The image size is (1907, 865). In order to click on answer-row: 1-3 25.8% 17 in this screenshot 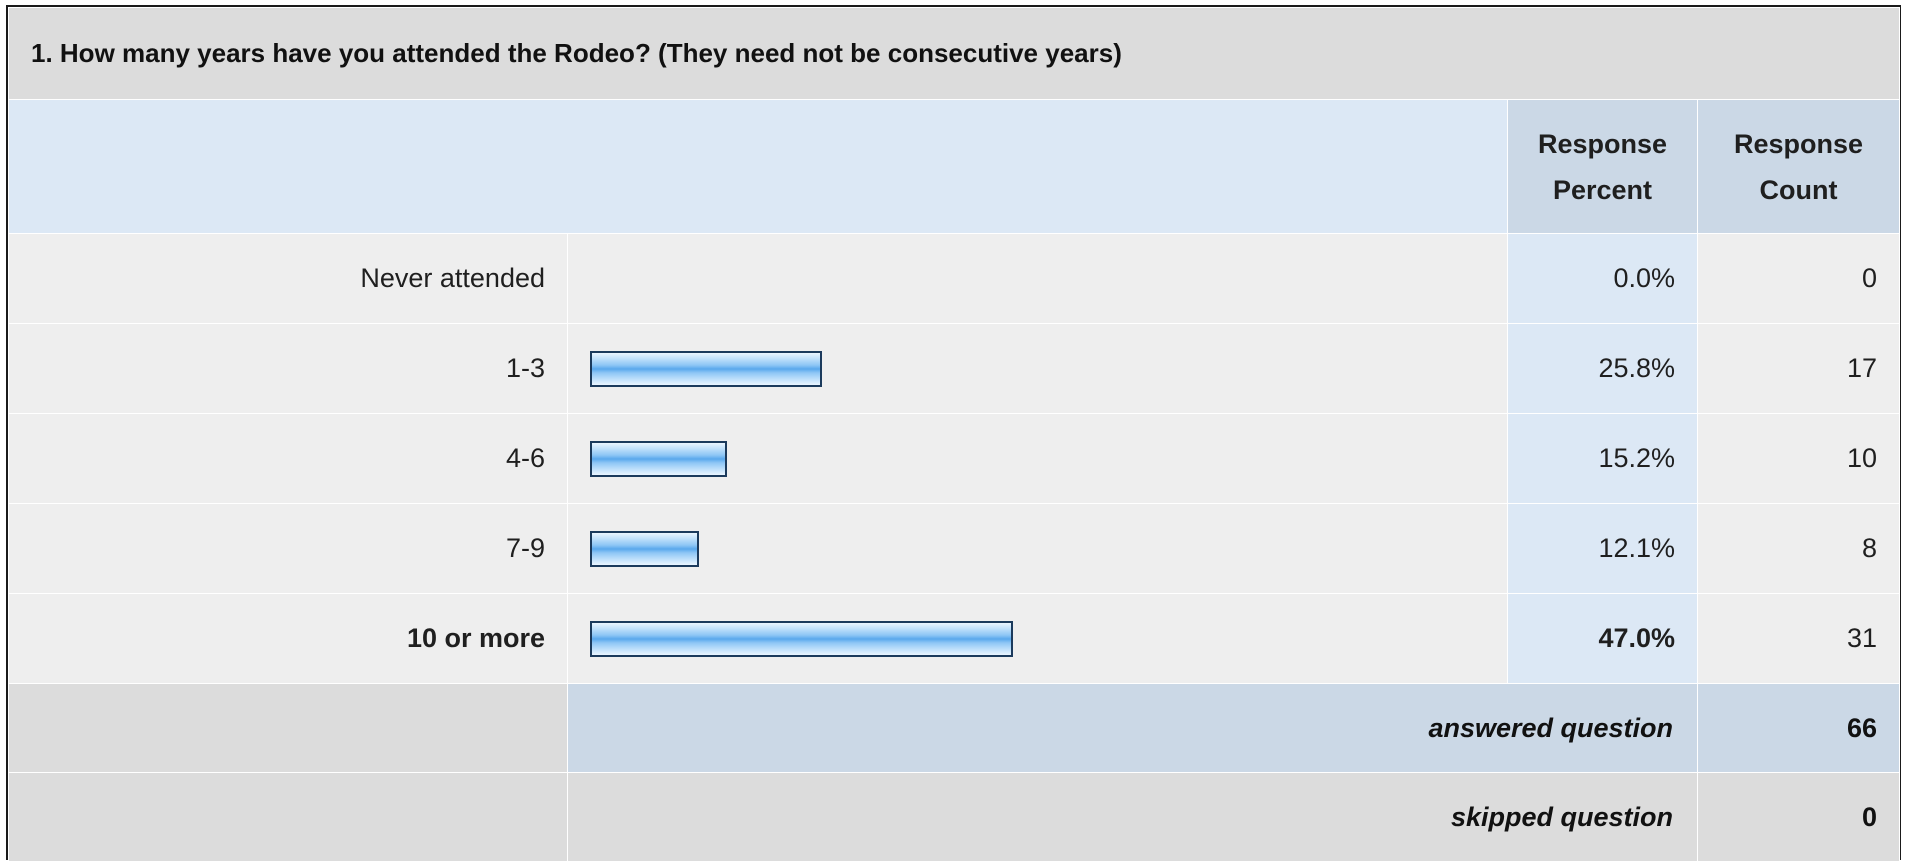, I will do `click(954, 368)`.